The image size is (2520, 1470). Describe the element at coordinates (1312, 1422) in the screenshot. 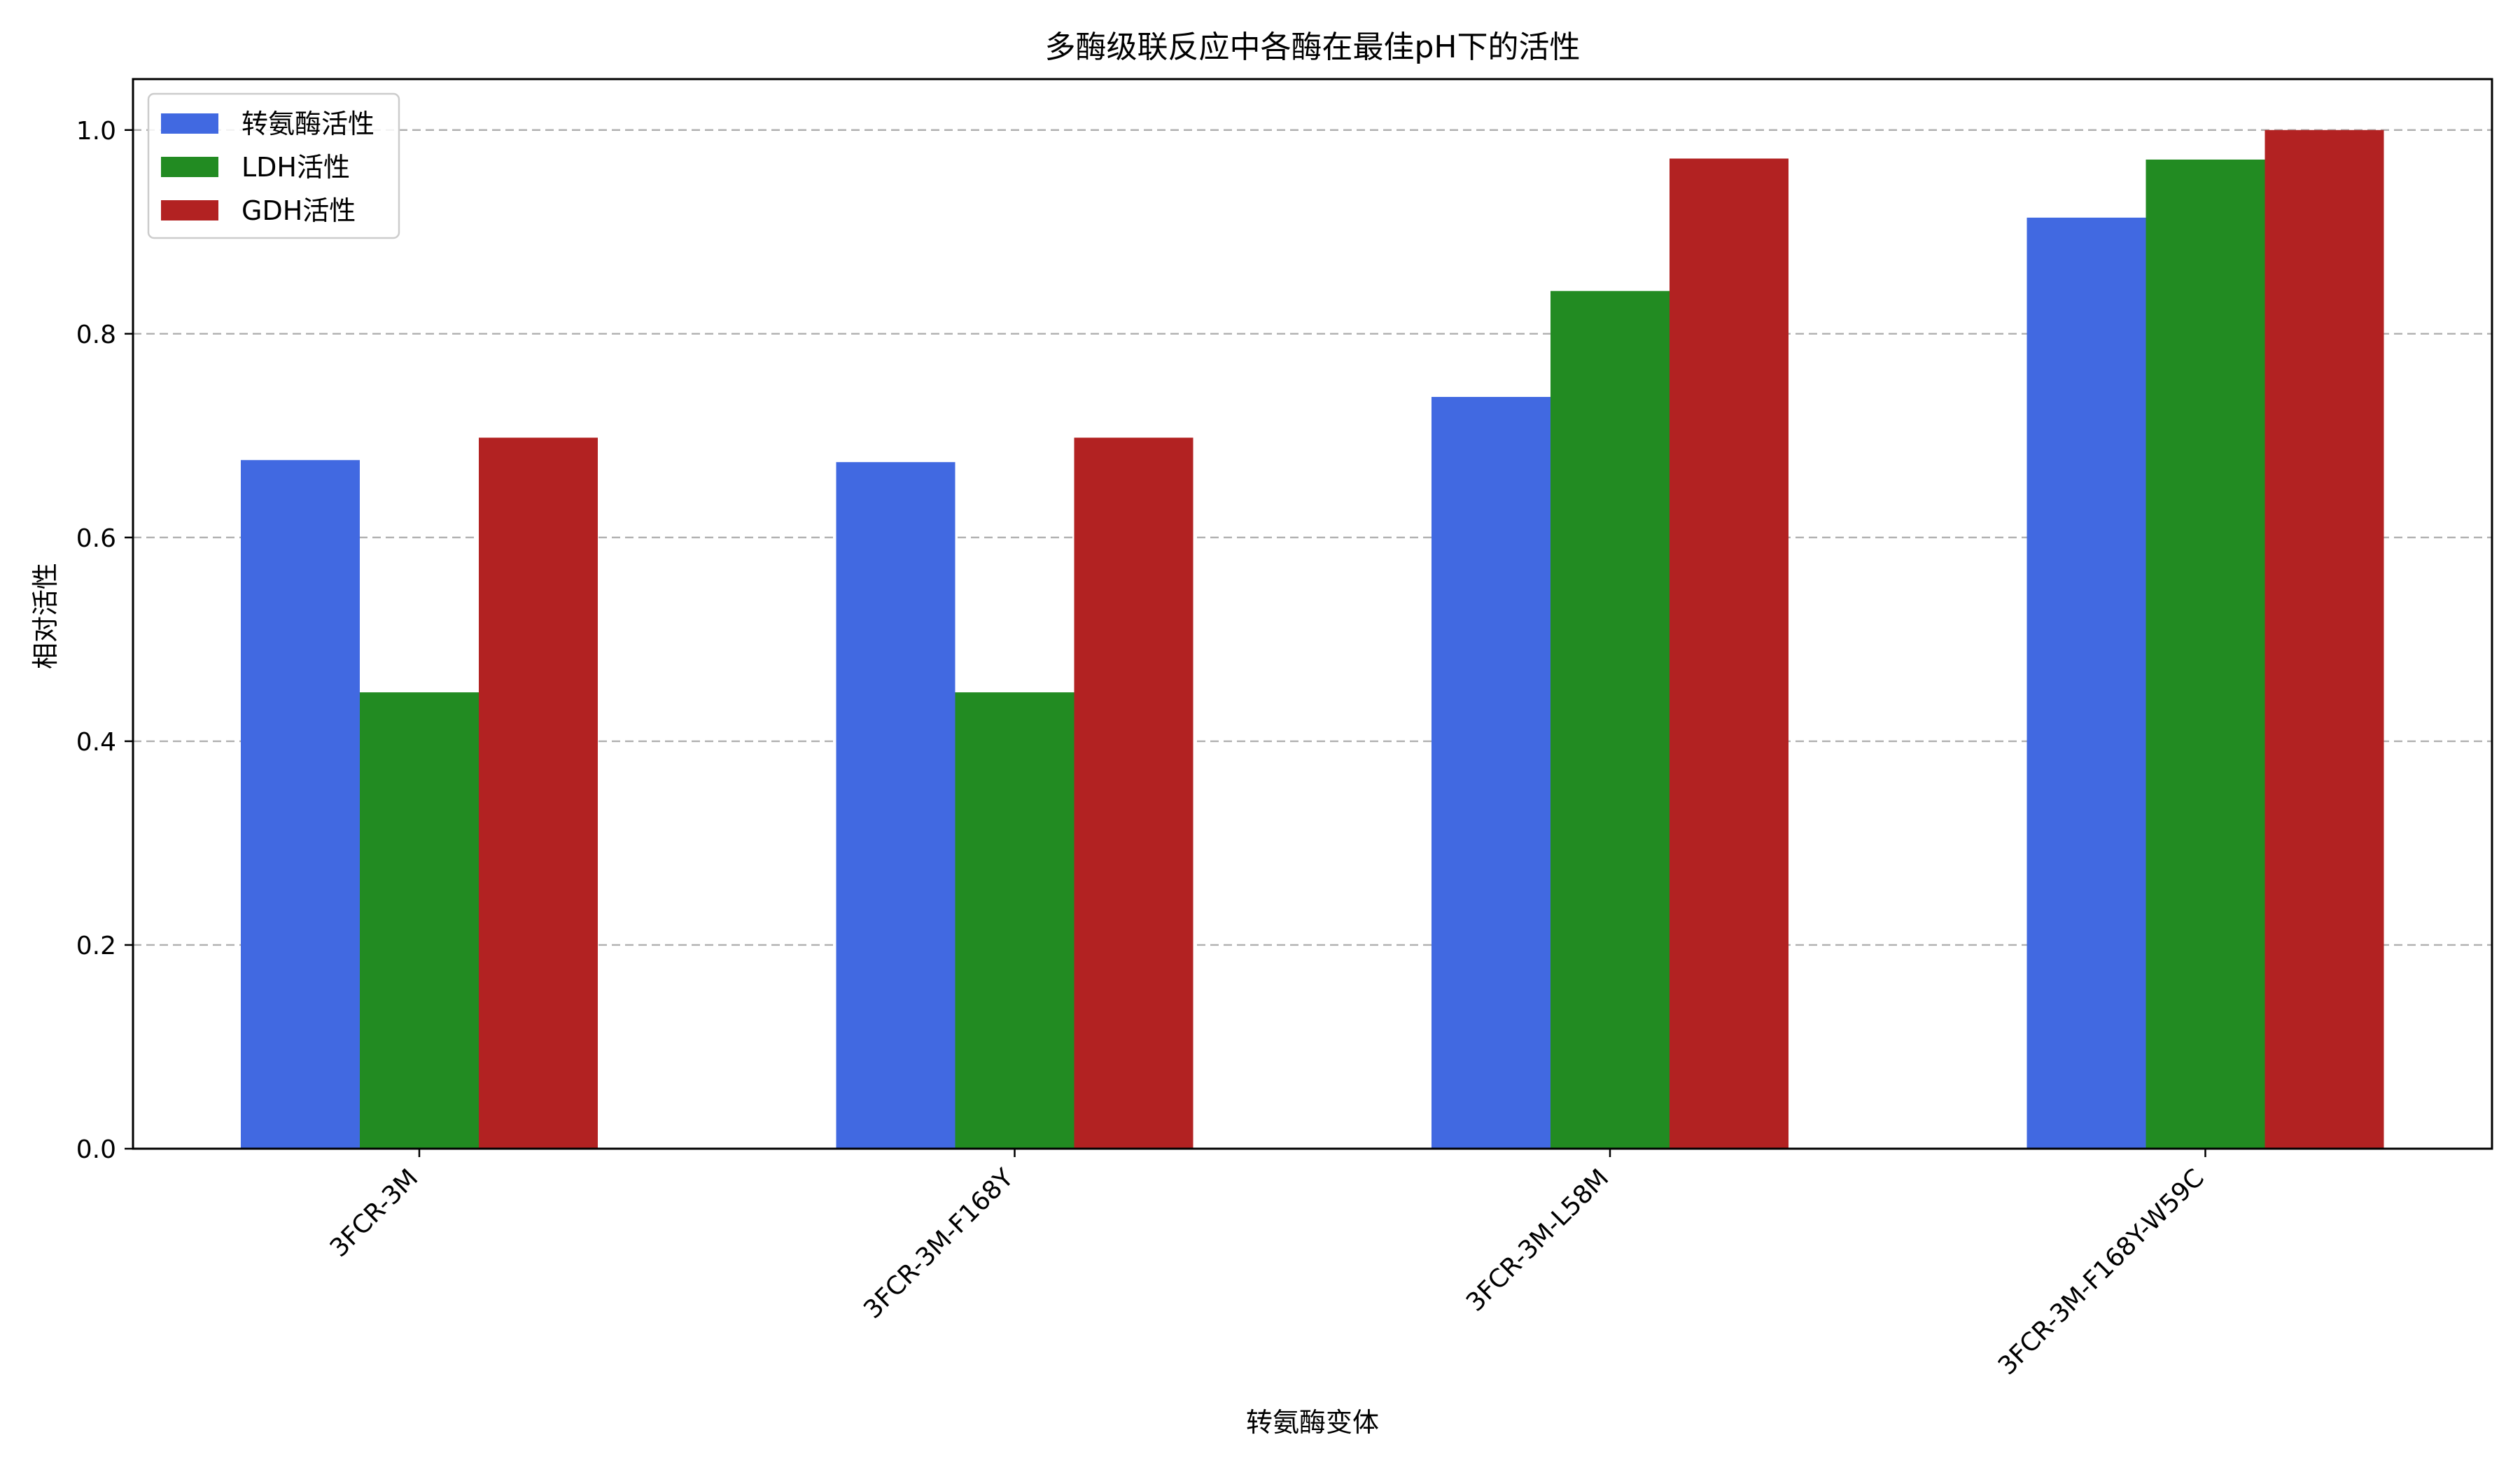

I see `x-axis-label: 转氨酶变体` at that location.